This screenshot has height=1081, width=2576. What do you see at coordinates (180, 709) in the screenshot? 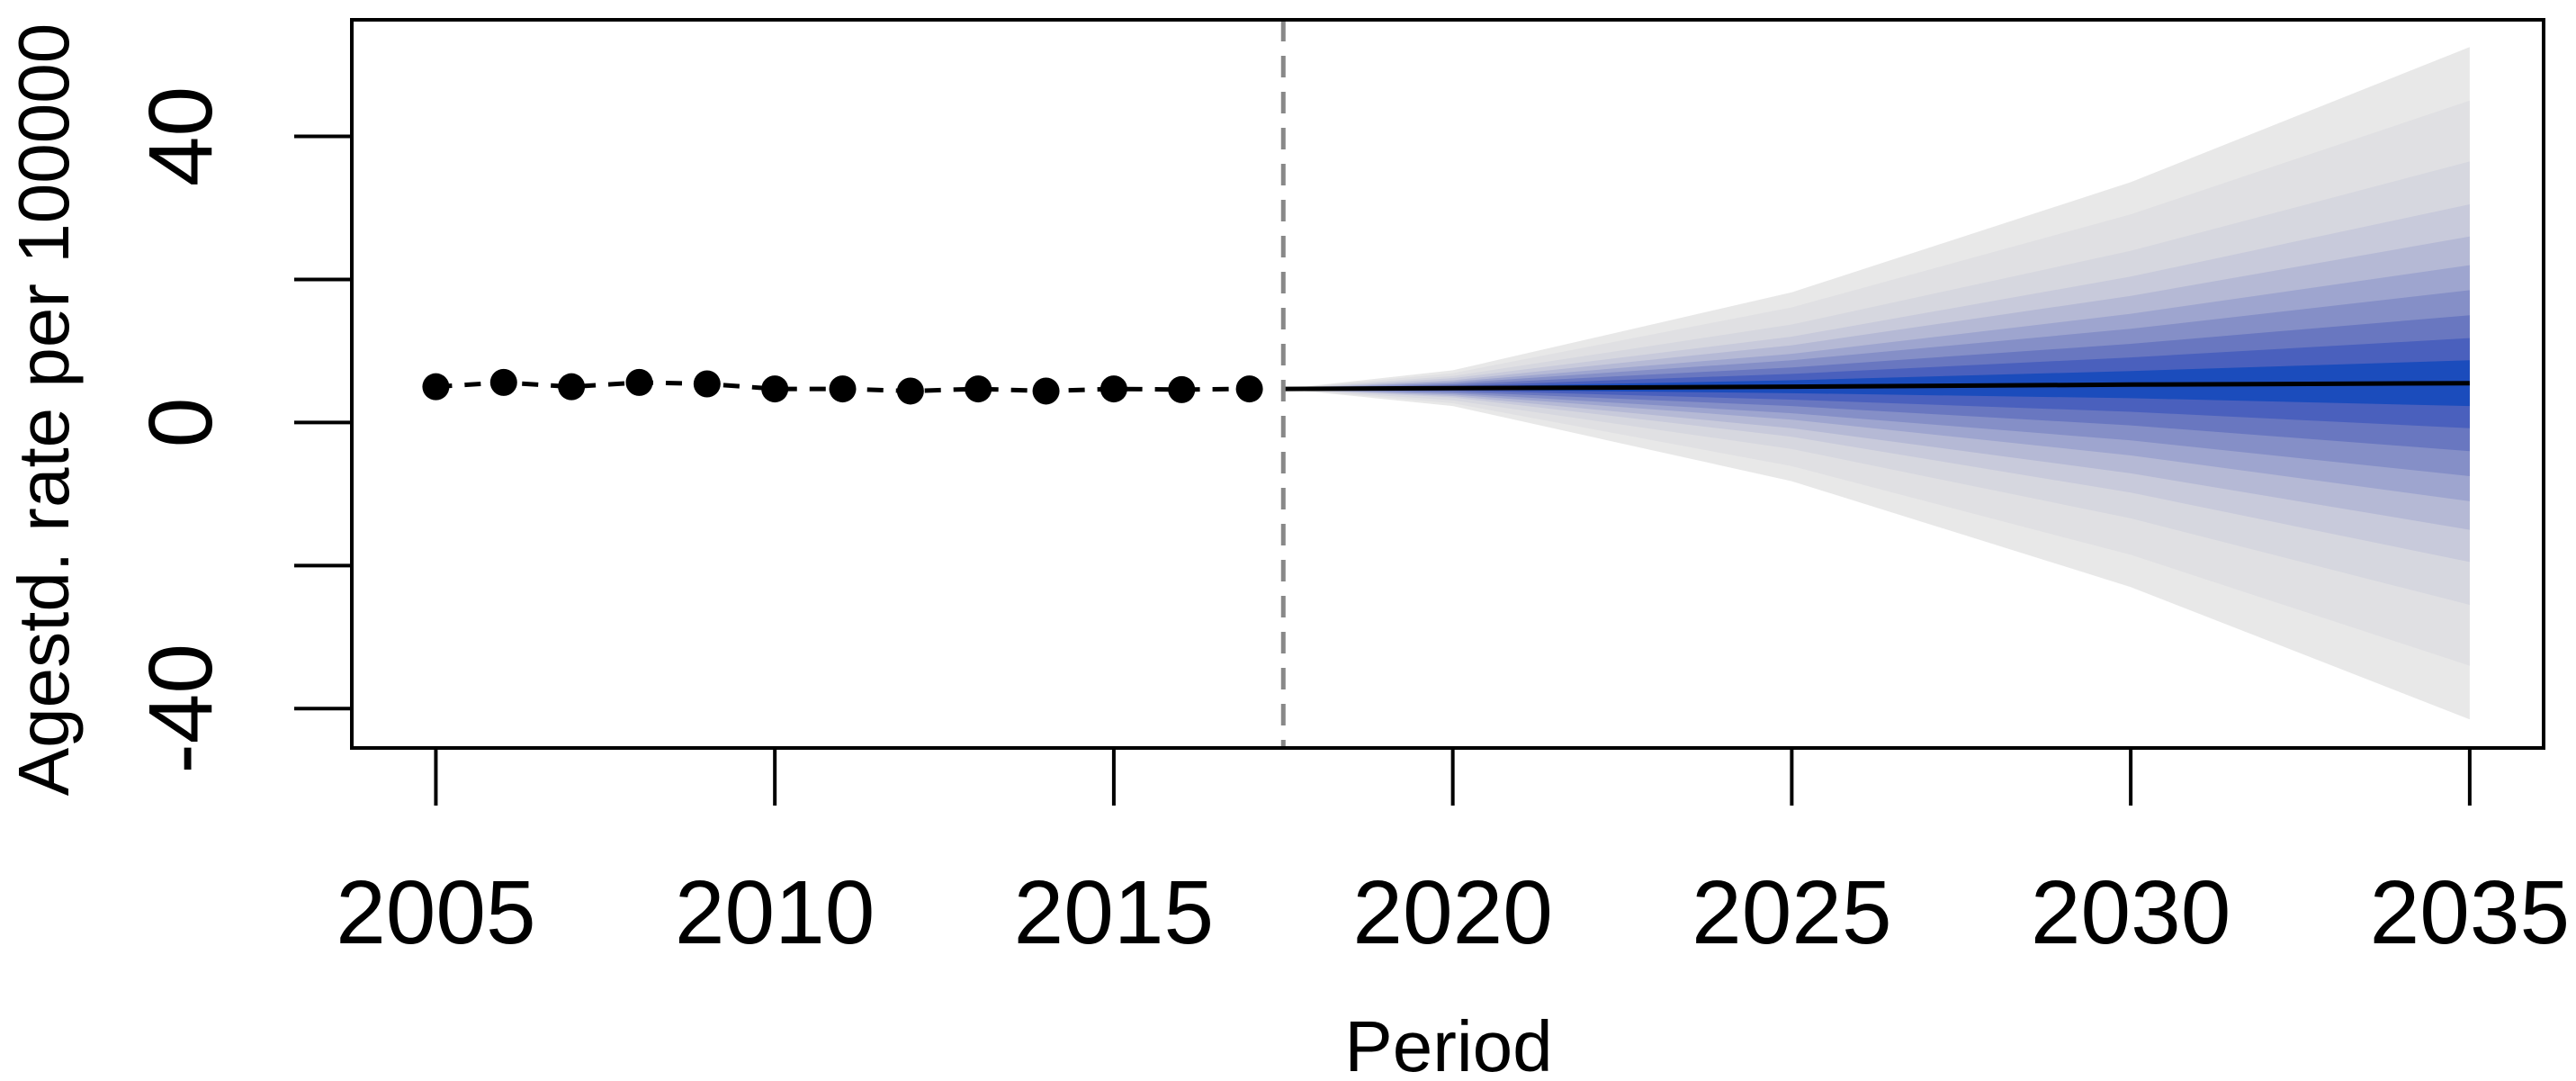
I see `y-tick-label: -40` at bounding box center [180, 709].